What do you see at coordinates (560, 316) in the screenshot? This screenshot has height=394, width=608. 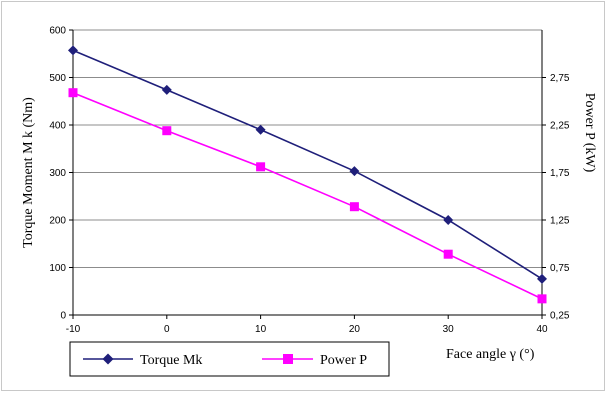 I see `y-right-tick-label: 0,25` at bounding box center [560, 316].